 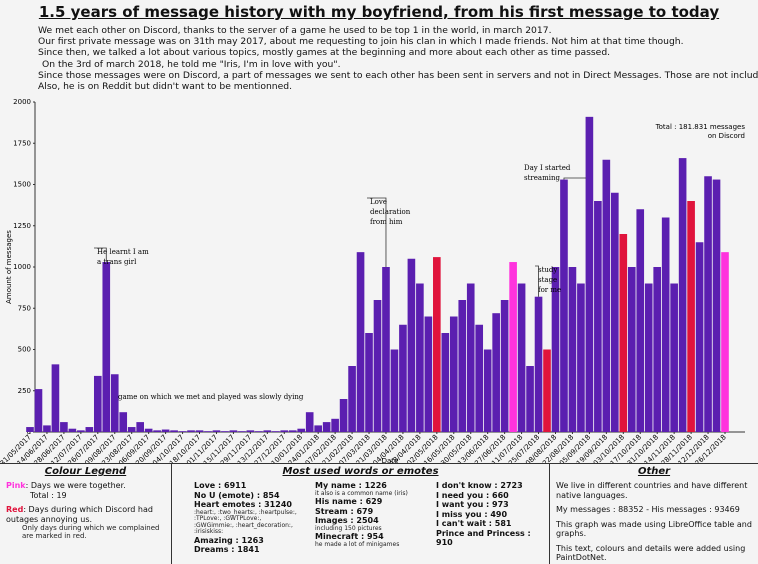 I want to click on pink-row: Pink: Days we were together., so click(x=85, y=486).